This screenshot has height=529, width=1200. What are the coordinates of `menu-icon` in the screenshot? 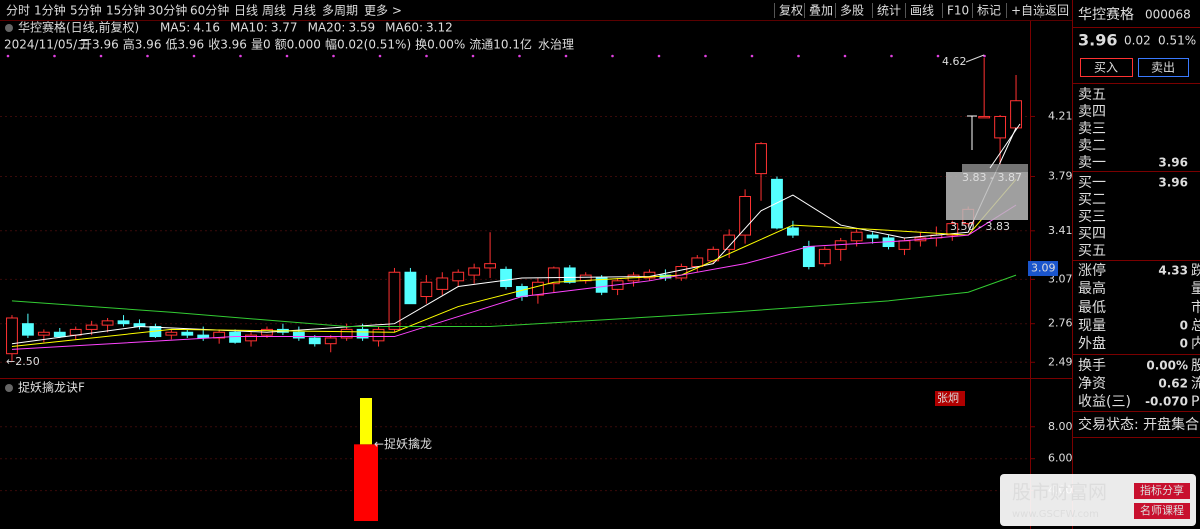 It's located at (9, 28).